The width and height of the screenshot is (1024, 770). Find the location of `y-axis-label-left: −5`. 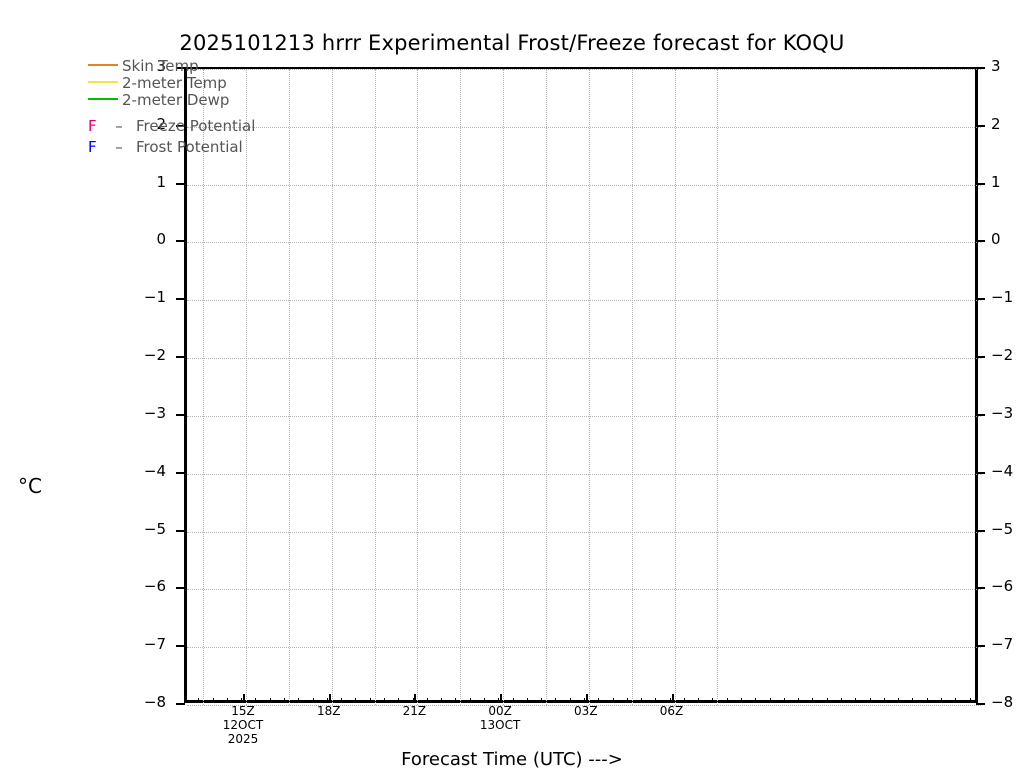

y-axis-label-left: −5 is located at coordinates (154, 528).